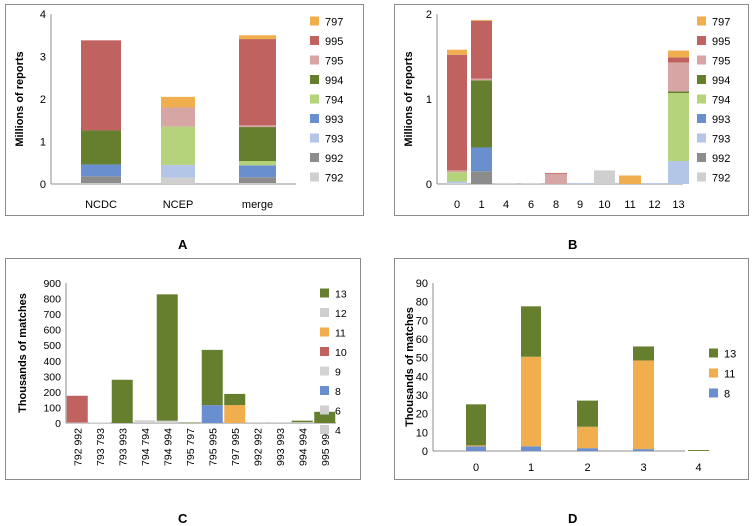 This screenshot has width=752, height=526. Describe the element at coordinates (422, 415) in the screenshot. I see `y-tick-label: 20` at that location.